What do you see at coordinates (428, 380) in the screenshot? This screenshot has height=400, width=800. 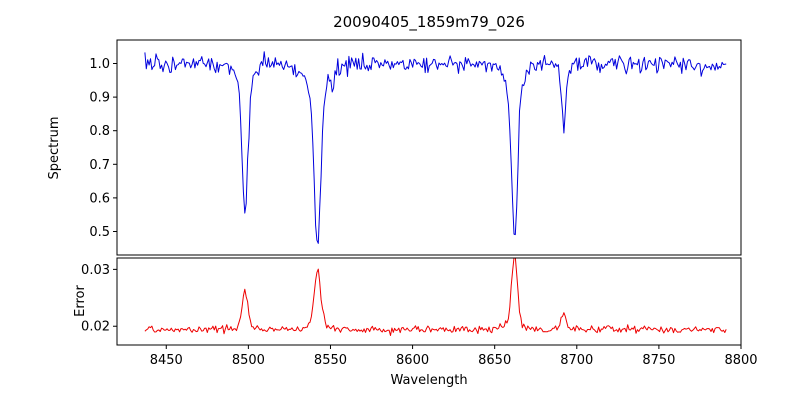 I see `x-axis-label: Wavelength` at bounding box center [428, 380].